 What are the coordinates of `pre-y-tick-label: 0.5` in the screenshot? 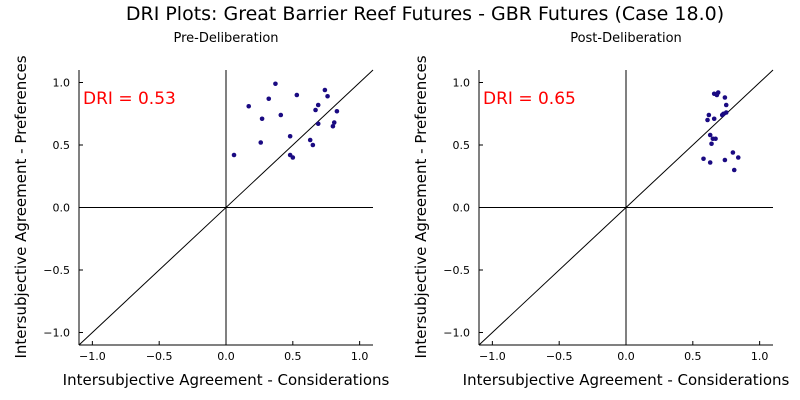 It's located at (62, 145).